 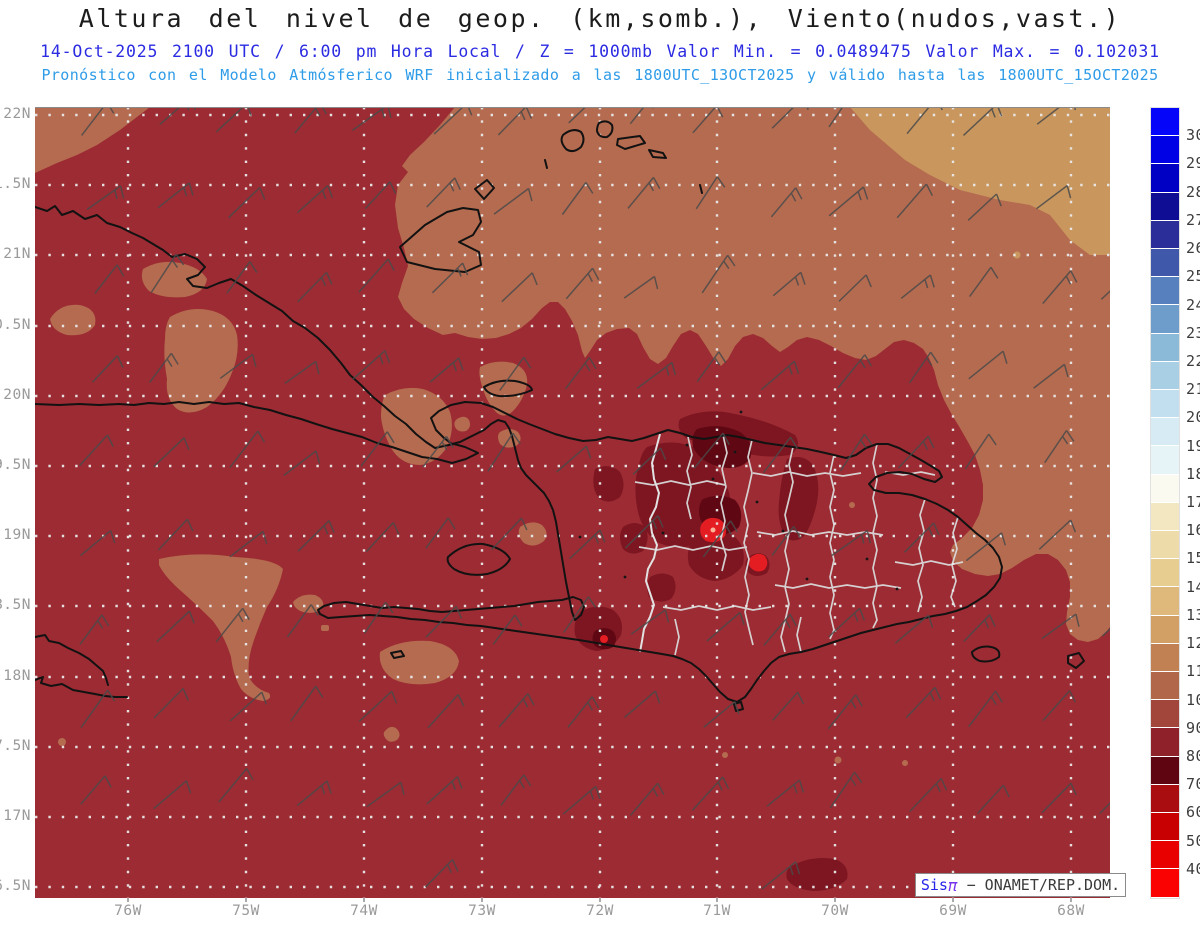 I want to click on haiti-dr-border, so click(x=650, y=543).